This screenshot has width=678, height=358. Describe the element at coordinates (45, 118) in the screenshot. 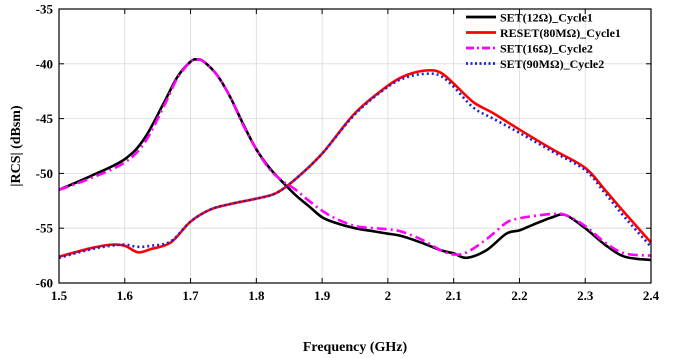

I see `y-tick-label: -45` at that location.